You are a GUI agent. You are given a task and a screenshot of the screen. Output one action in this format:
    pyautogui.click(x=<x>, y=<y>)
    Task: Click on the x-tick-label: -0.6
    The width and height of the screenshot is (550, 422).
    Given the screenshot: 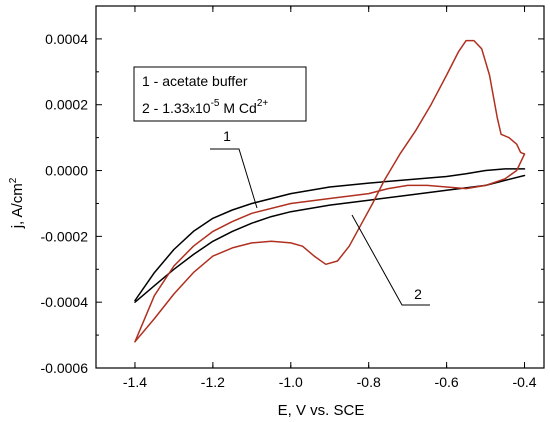 What is the action you would take?
    pyautogui.click(x=447, y=382)
    